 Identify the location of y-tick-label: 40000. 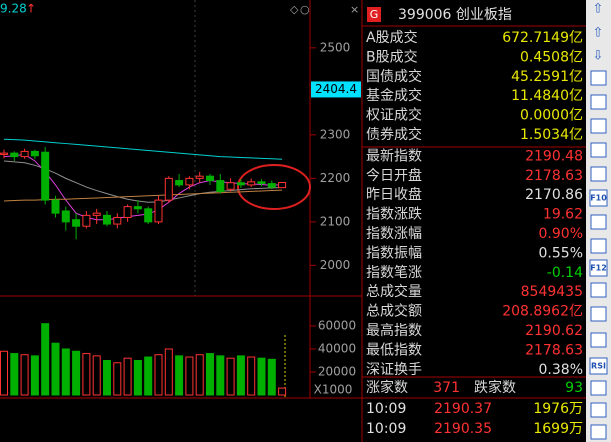
(337, 348).